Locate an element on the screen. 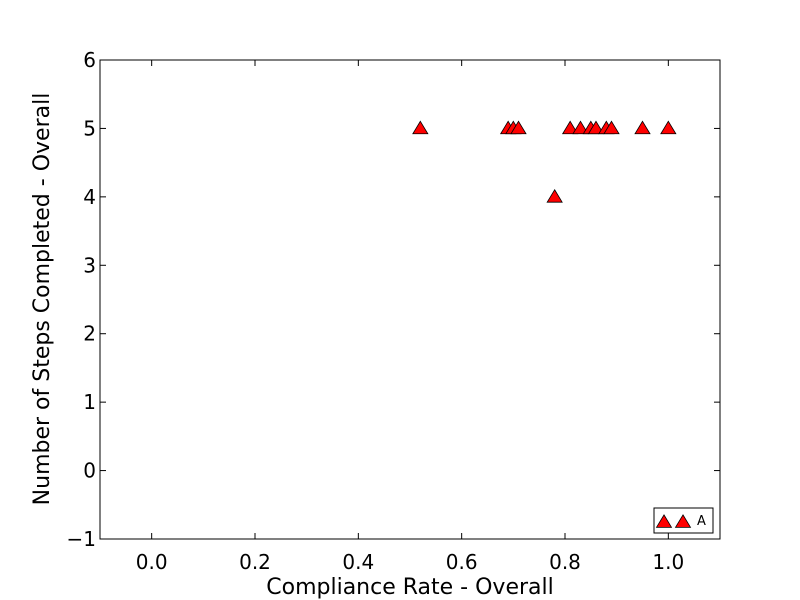 The height and width of the screenshot is (600, 800). y-tick-label: −1 is located at coordinates (81, 539).